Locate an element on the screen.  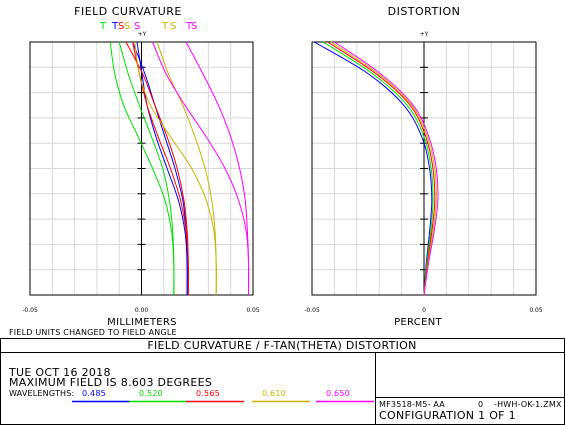
wavelength-legend: 0.485 0.520 0.565 0.610 0.650 is located at coordinates (223, 396).